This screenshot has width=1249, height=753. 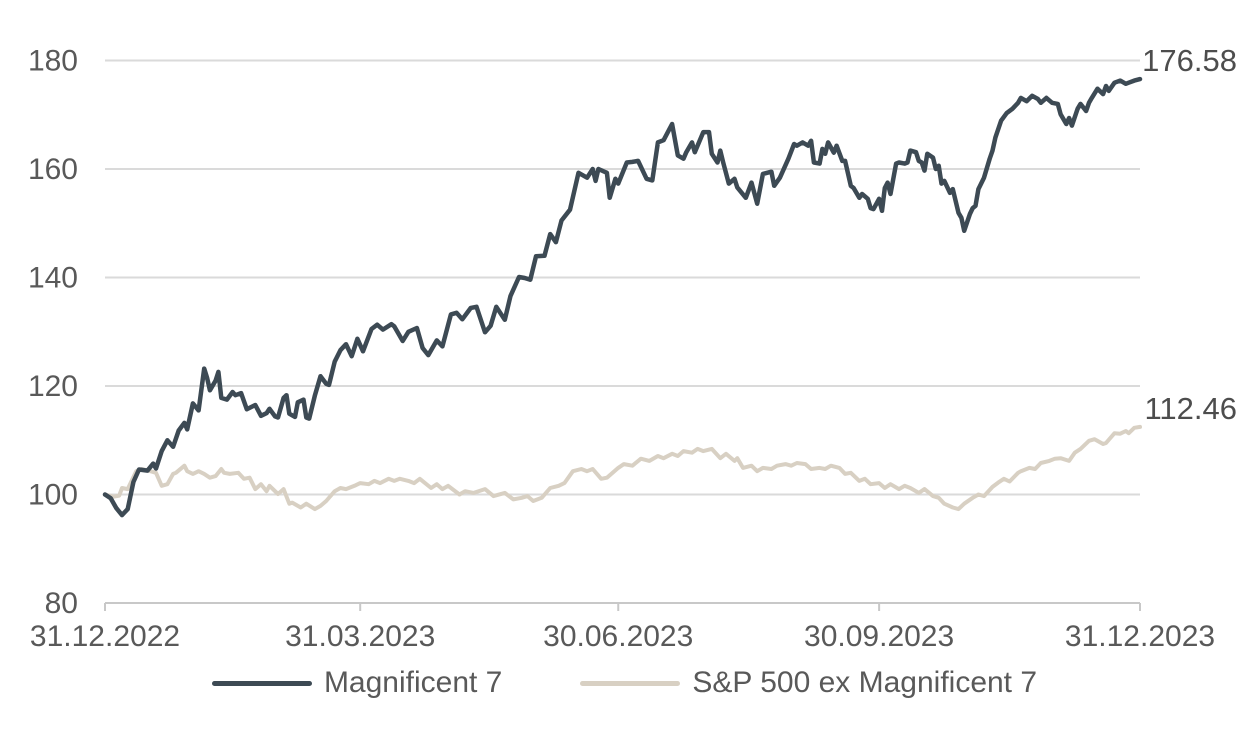 What do you see at coordinates (360, 636) in the screenshot?
I see `x-tick-label-1: 31.03.2023` at bounding box center [360, 636].